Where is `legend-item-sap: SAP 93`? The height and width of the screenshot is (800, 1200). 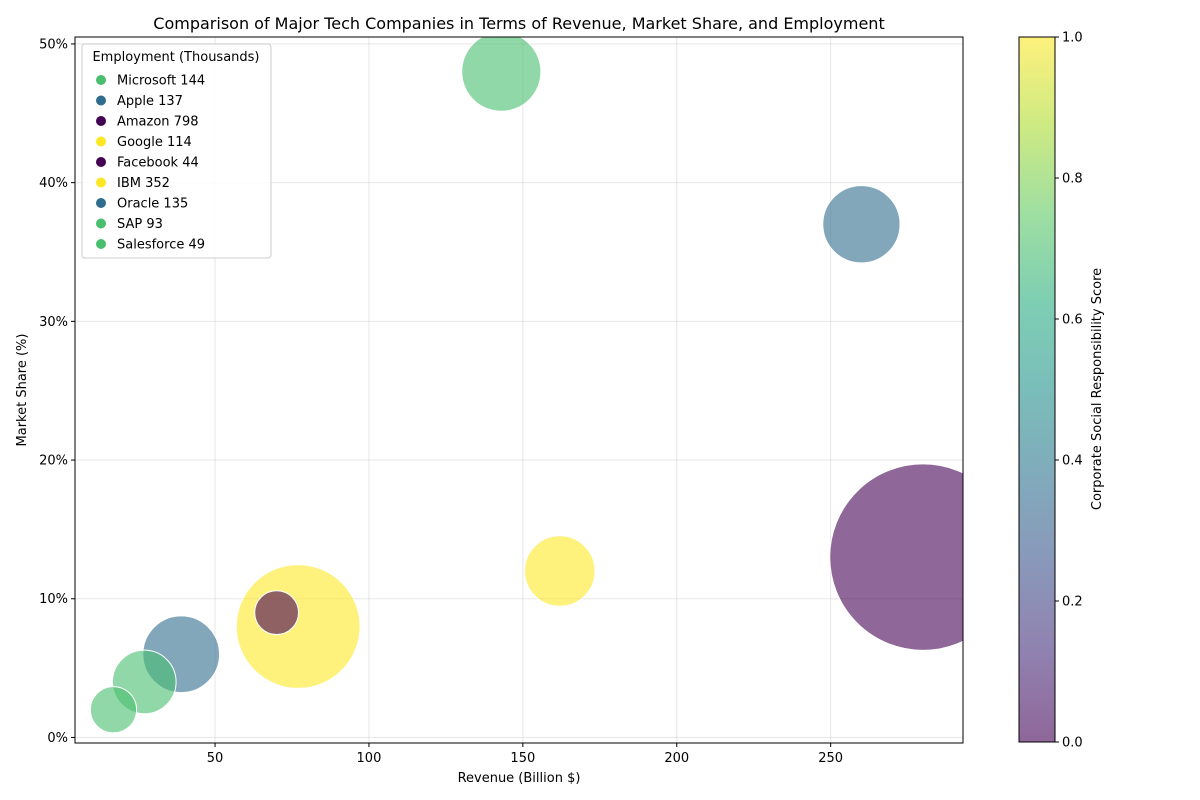 legend-item-sap: SAP 93 is located at coordinates (140, 224).